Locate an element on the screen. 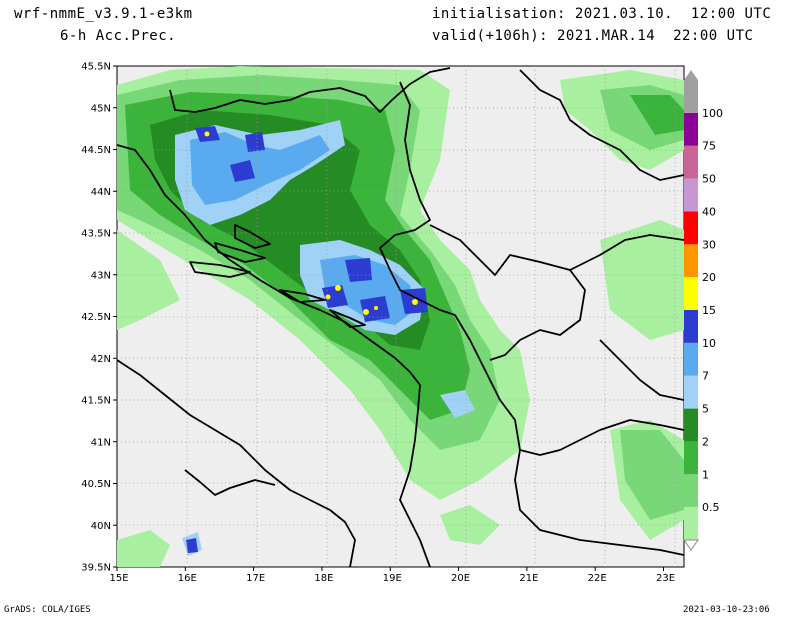  product-title: 6-h Acc.Prec. is located at coordinates (118, 36).